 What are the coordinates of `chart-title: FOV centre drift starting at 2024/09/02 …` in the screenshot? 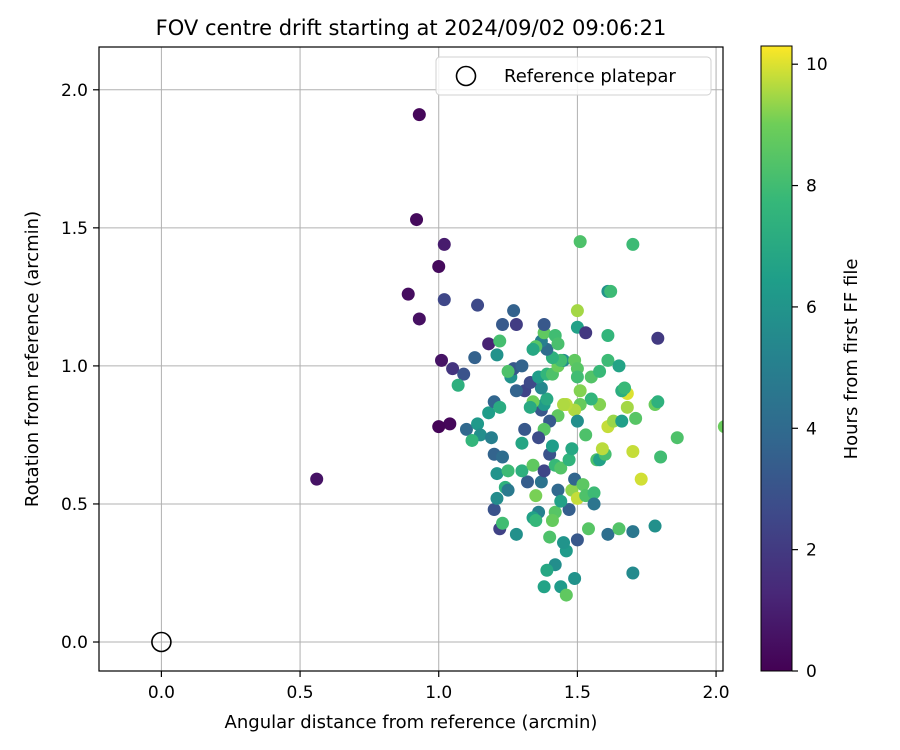 It's located at (411, 28).